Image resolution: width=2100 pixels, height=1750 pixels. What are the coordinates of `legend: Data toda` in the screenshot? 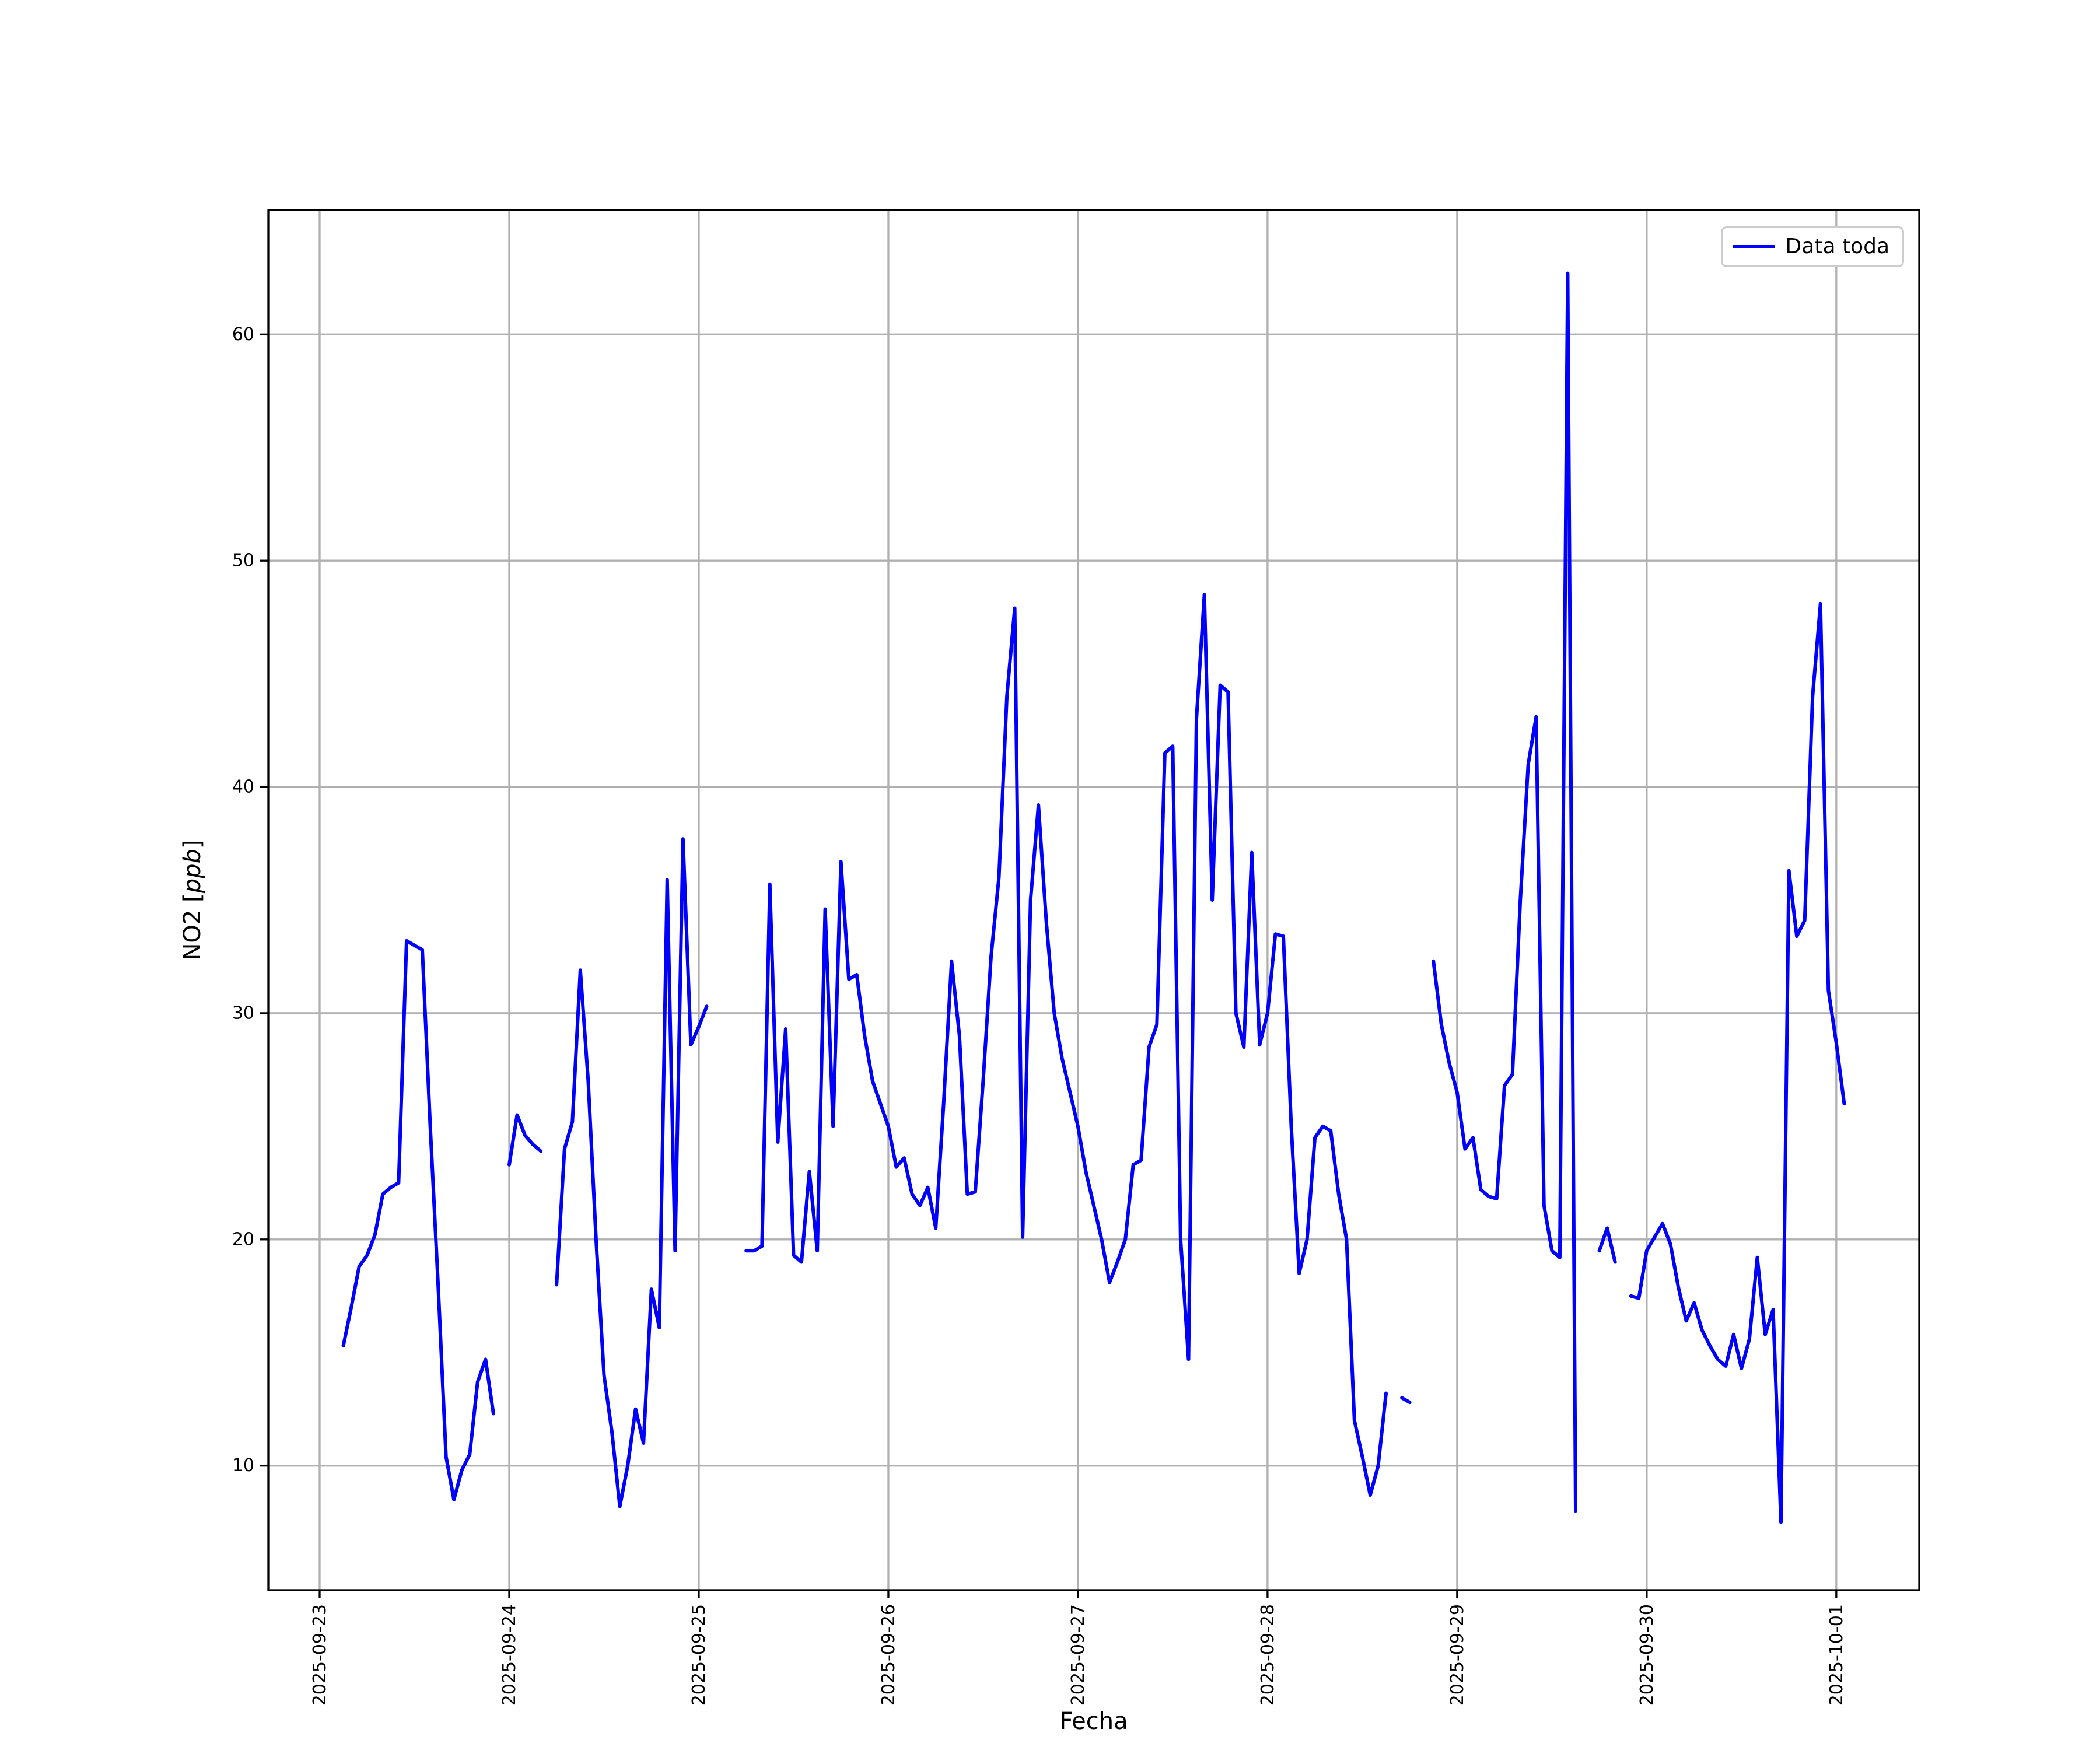 It's located at (1812, 246).